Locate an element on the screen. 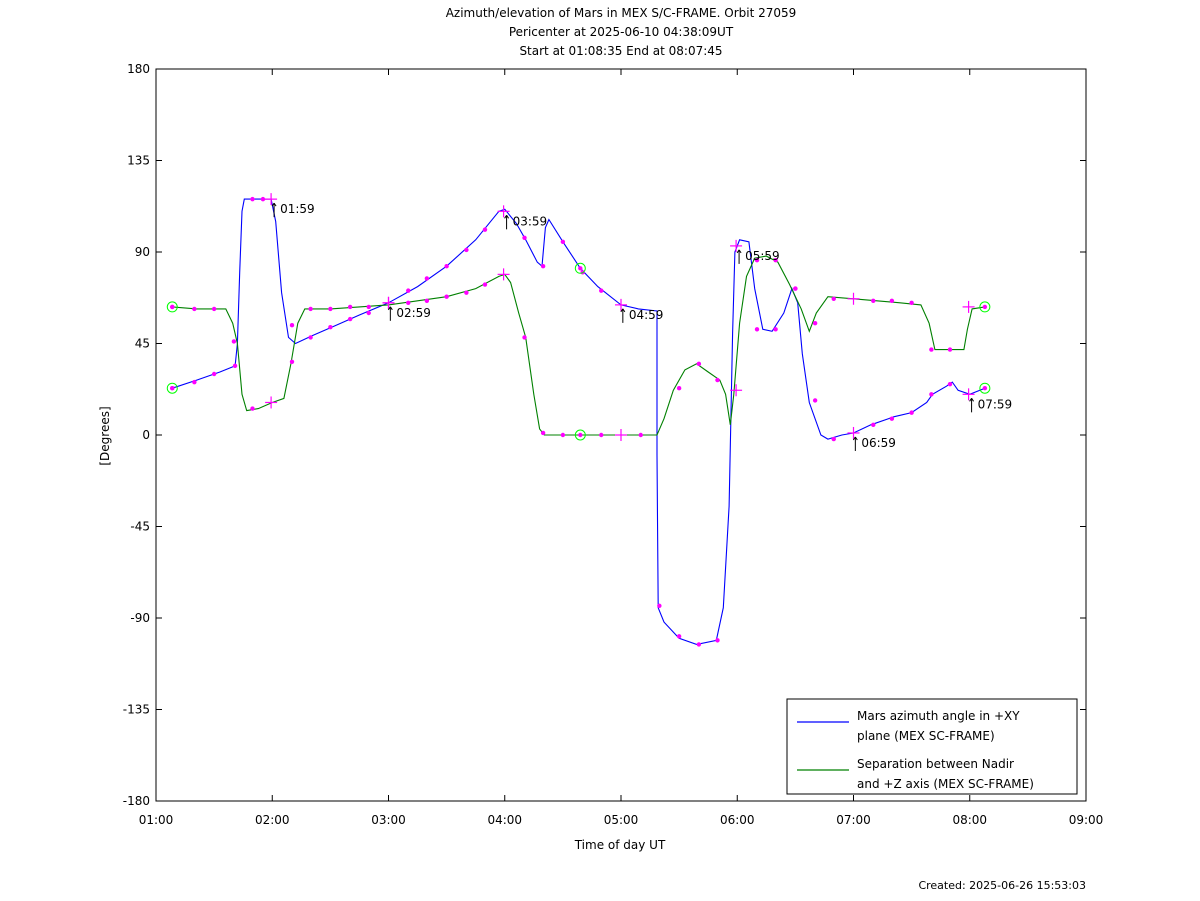  x-tick-label: 06:00 is located at coordinates (737, 820).